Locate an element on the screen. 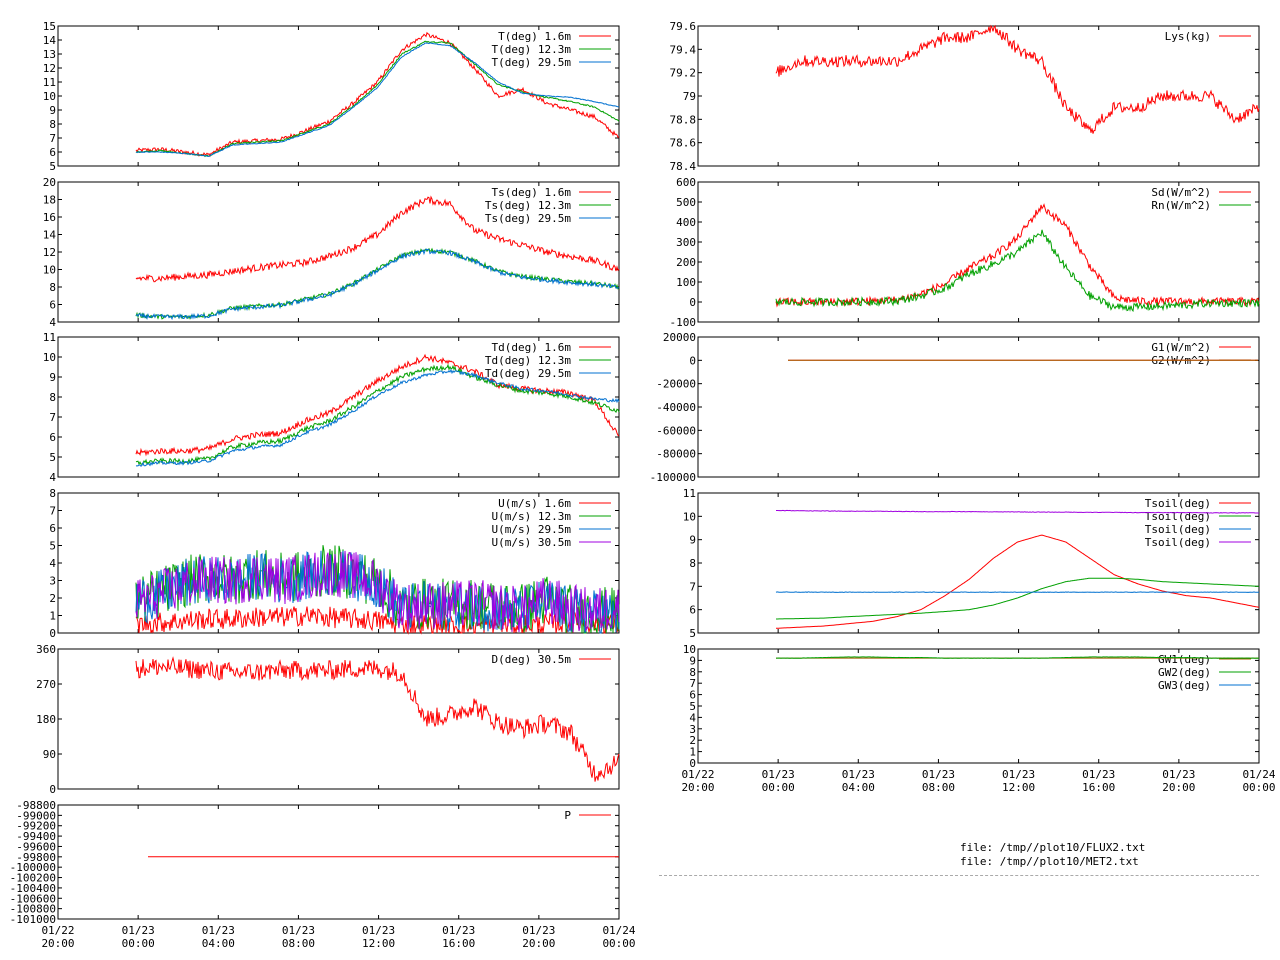 This screenshot has height=960, width=1280. y-tick-label: 79.2 is located at coordinates (683, 73).